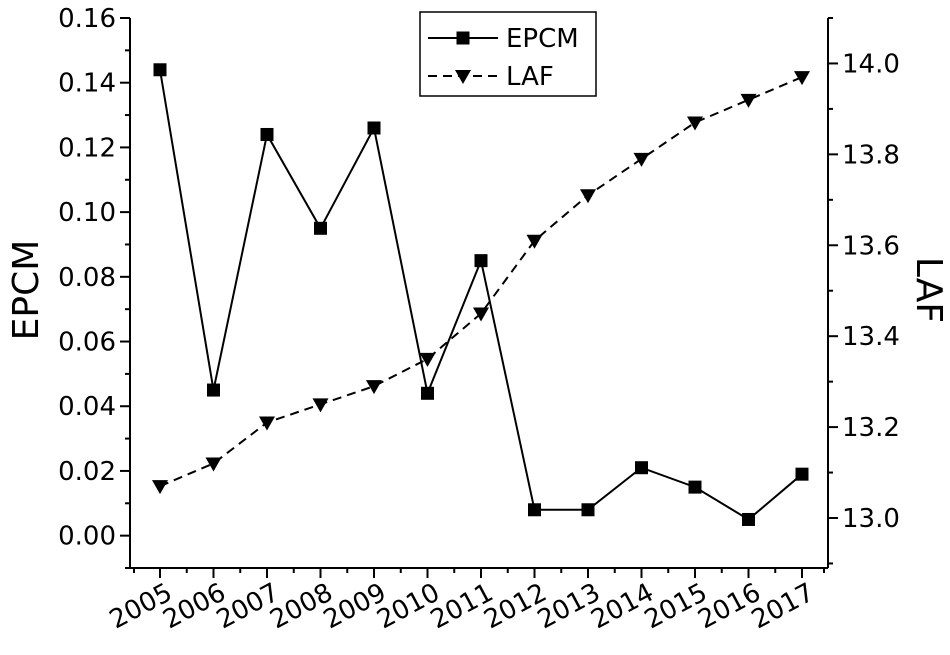 The height and width of the screenshot is (655, 950). I want to click on left-tick-label: 0.04, so click(87, 407).